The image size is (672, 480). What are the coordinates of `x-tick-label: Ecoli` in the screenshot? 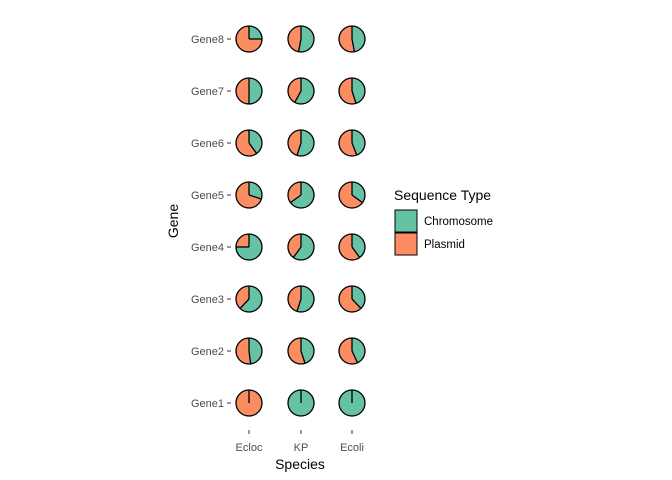 It's located at (352, 448).